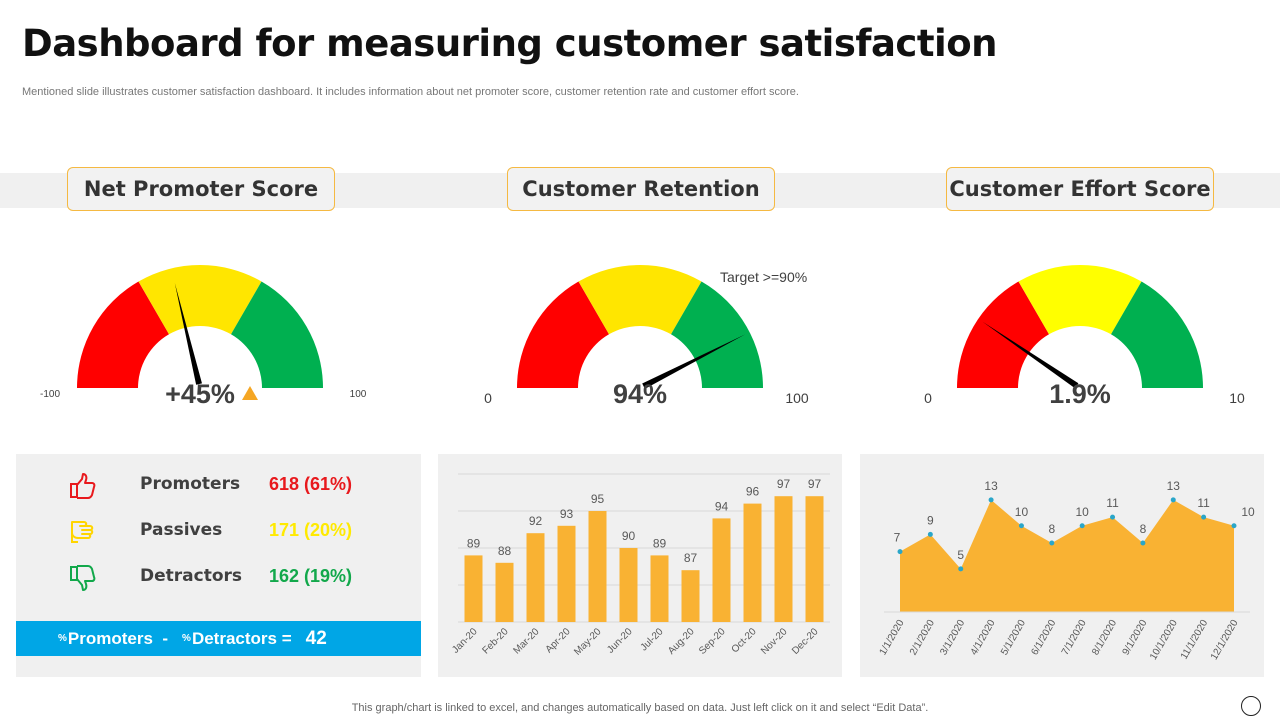 This screenshot has width=1280, height=720. Describe the element at coordinates (1104, 638) in the screenshot. I see `x-tick-label: 8/1/2020` at that location.